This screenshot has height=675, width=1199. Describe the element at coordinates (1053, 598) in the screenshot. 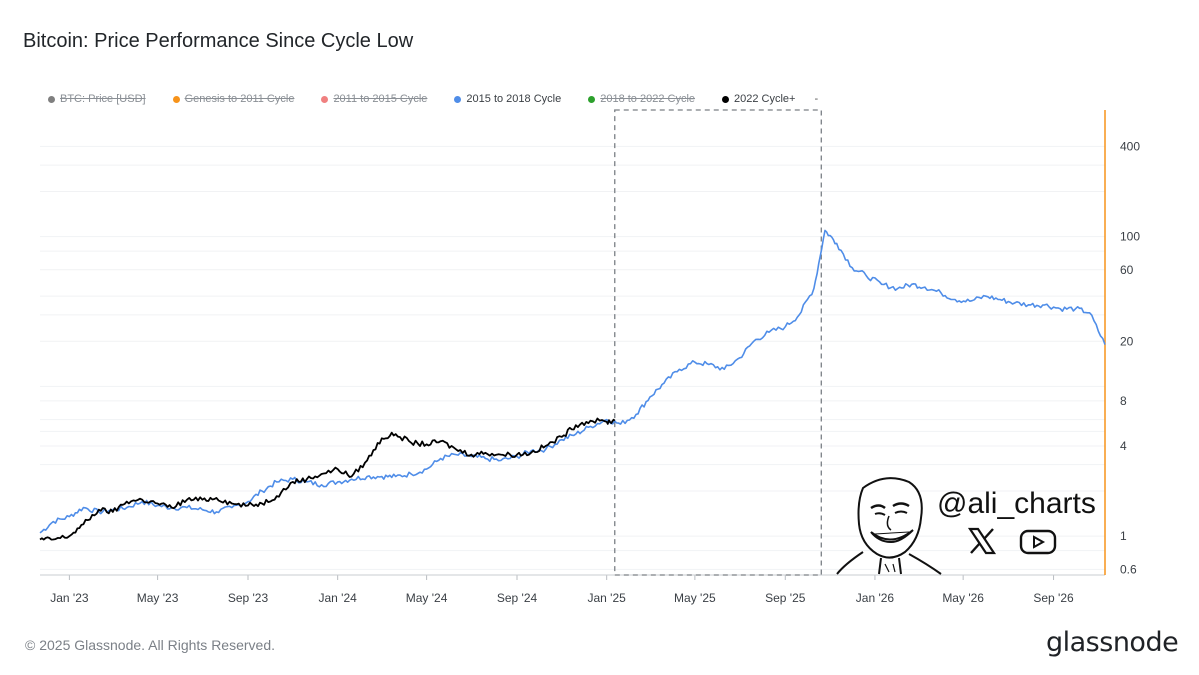

I see `x-tick-label: Sep '26` at that location.